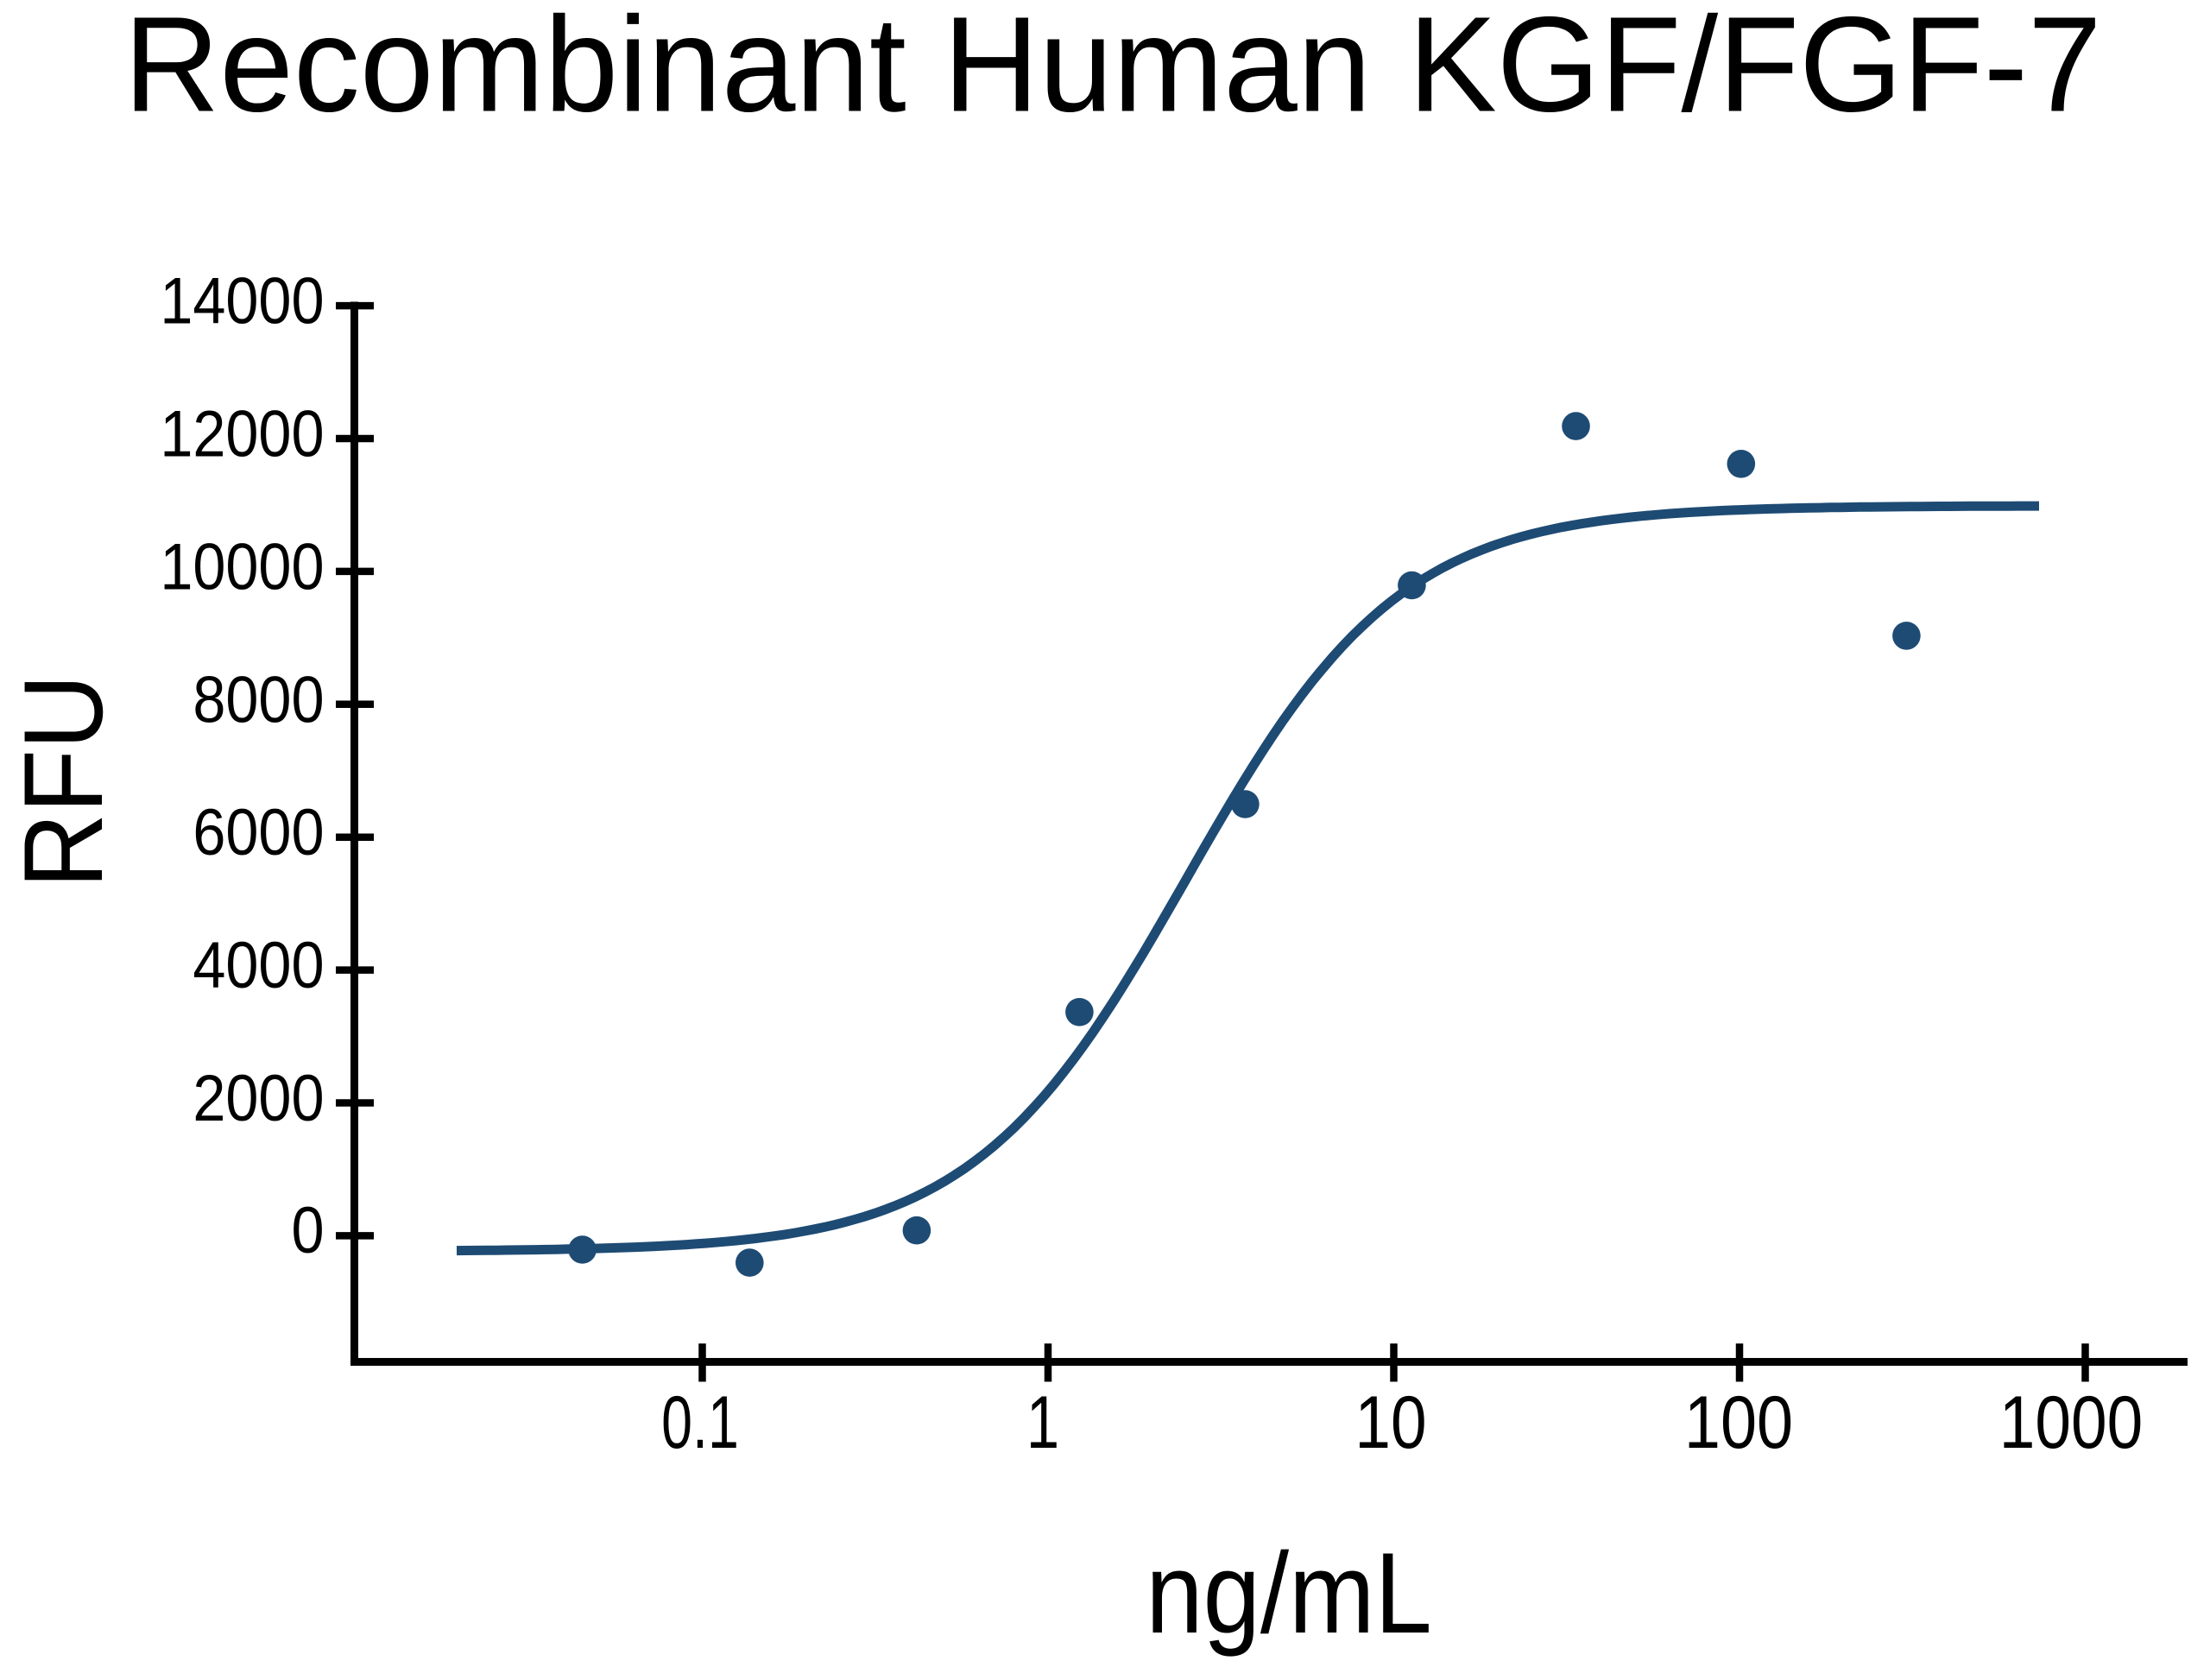 The image size is (2210, 1680). What do you see at coordinates (258, 833) in the screenshot?
I see `svg-text: 6000` at bounding box center [258, 833].